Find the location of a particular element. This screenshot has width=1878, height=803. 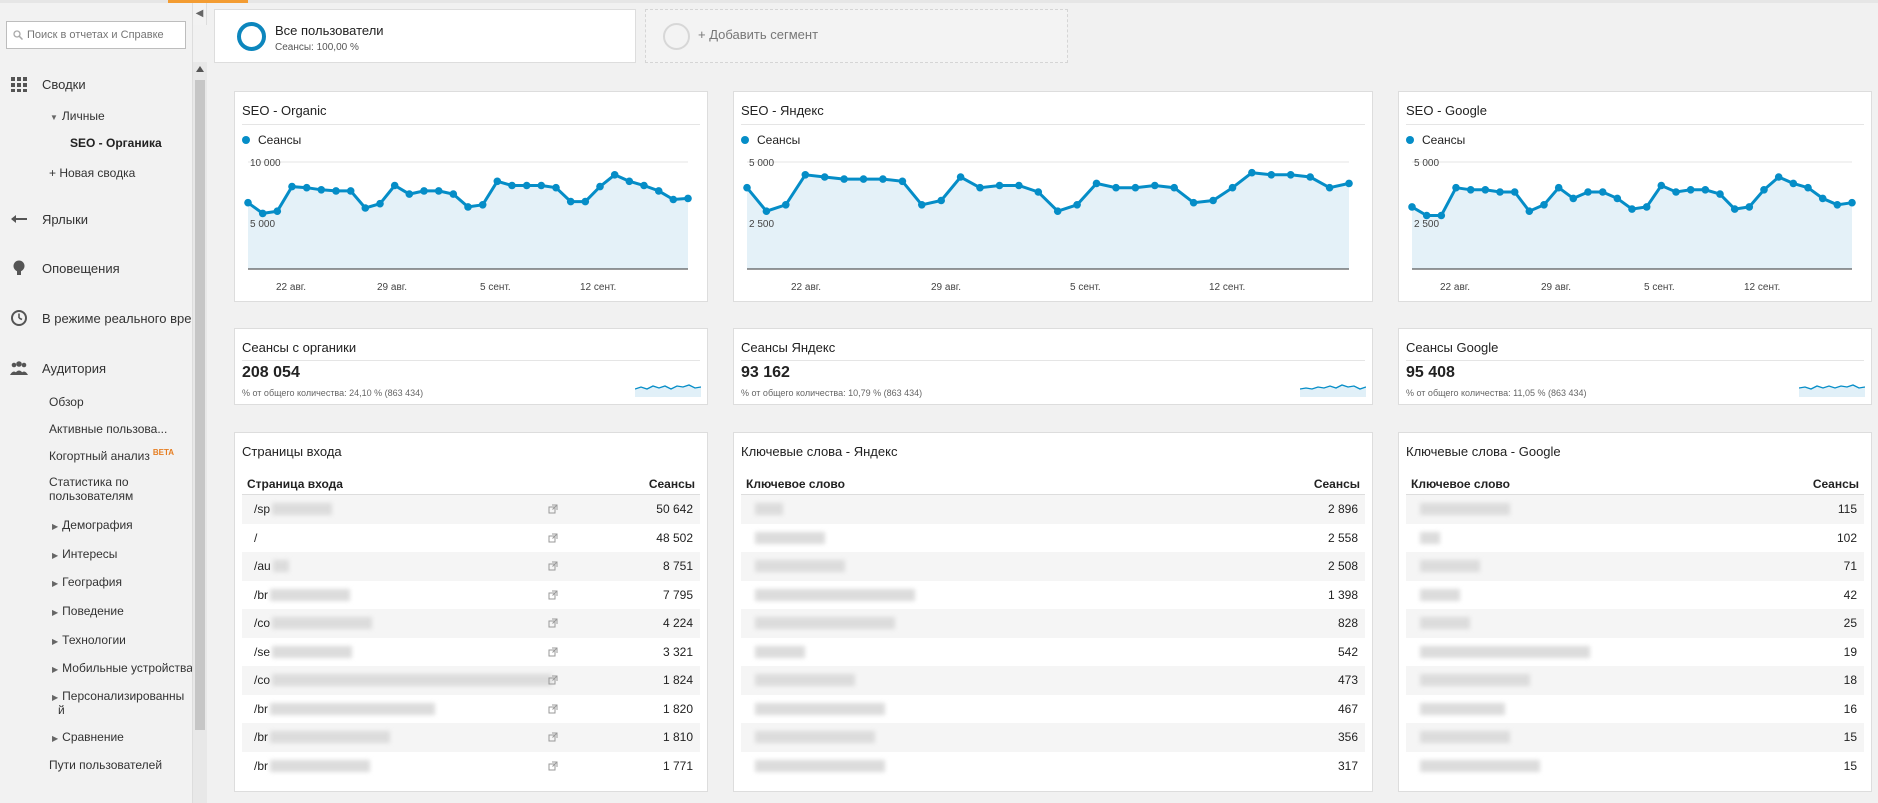

table-row: 467 is located at coordinates (1053, 709).